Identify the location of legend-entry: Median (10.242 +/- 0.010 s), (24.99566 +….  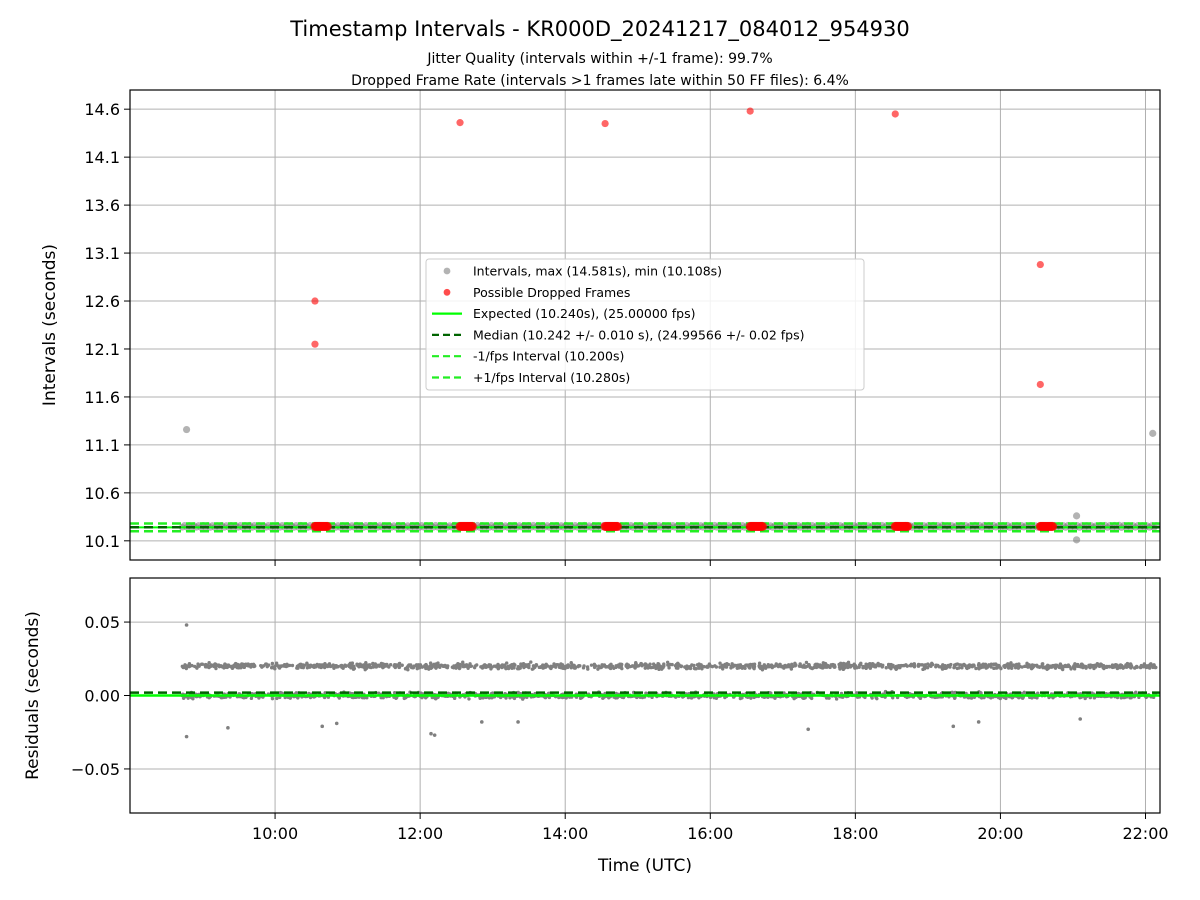
(638, 334).